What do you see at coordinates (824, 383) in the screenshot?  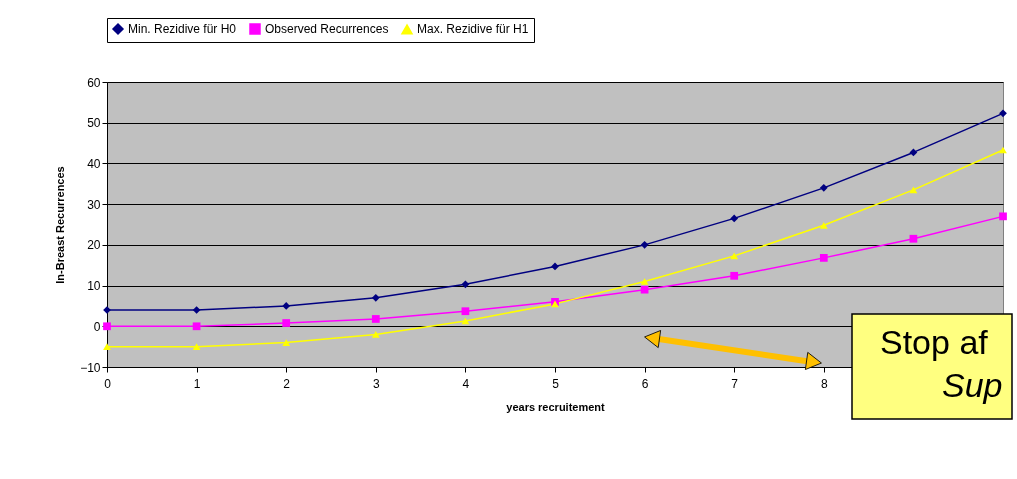 I see `x-tick-label: 8` at bounding box center [824, 383].